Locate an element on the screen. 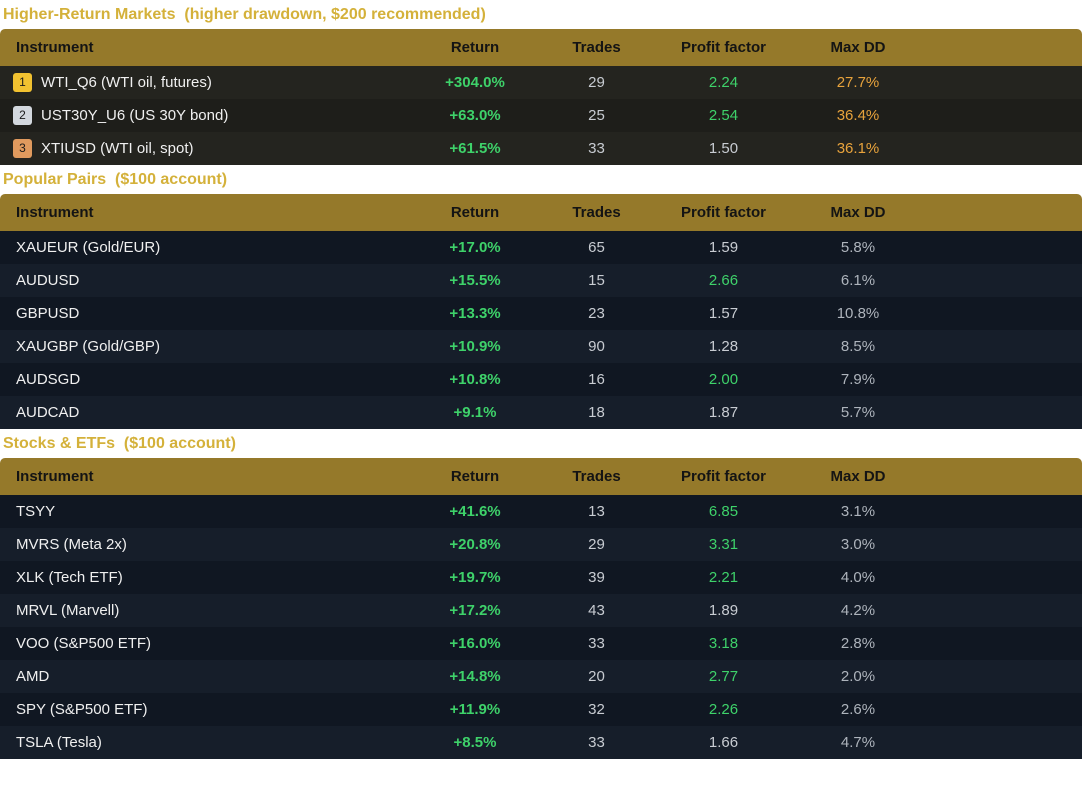 Image resolution: width=1082 pixels, height=793 pixels. trades-value: 25 is located at coordinates (596, 115).